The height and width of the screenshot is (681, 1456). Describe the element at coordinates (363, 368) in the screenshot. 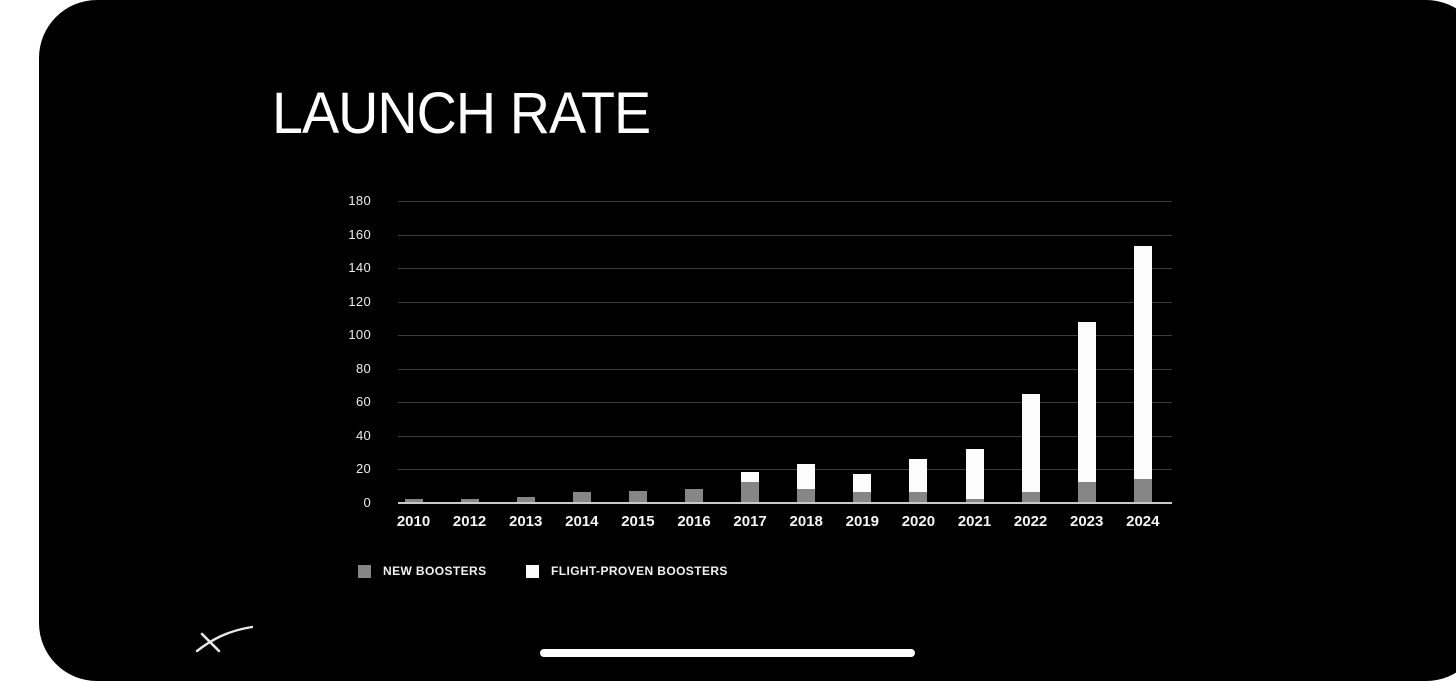

I see `y-axis-tick-label: 80` at that location.